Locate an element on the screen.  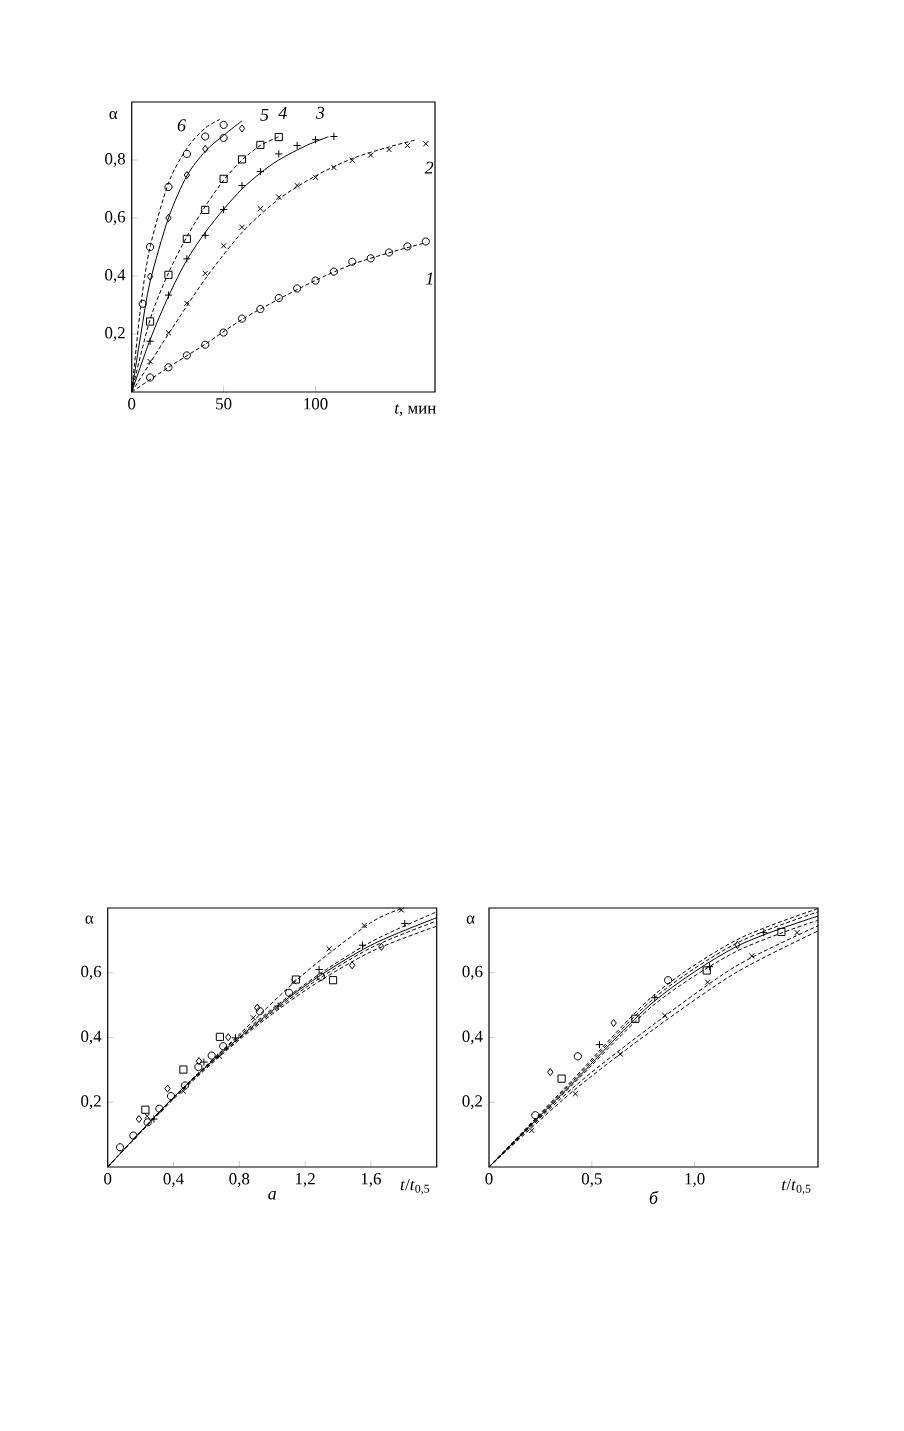
x-tick-label: 1,6 is located at coordinates (371, 1180).